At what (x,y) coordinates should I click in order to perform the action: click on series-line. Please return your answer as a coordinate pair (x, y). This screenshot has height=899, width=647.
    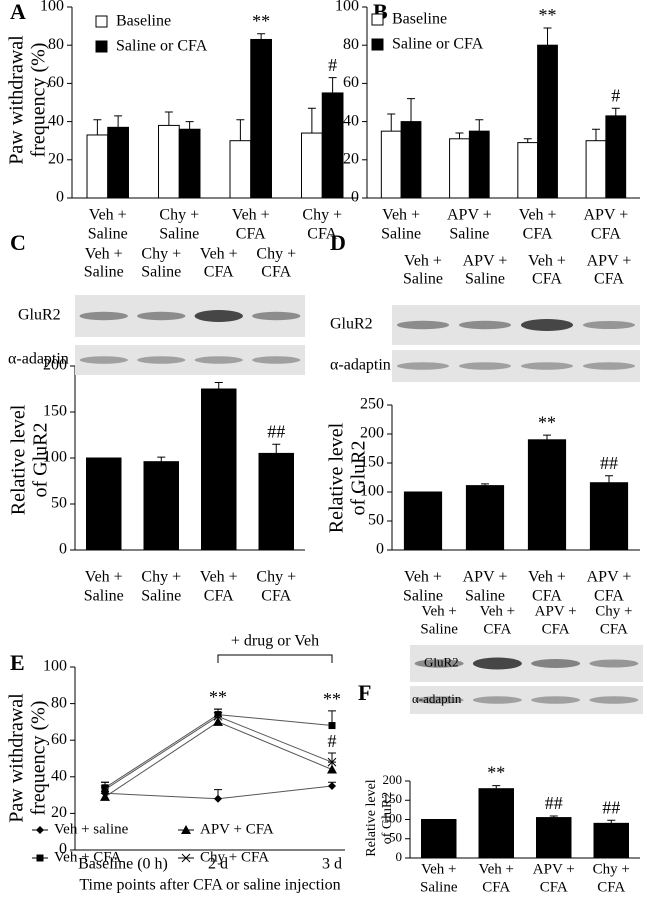
    Looking at the image, I should click on (218, 753).